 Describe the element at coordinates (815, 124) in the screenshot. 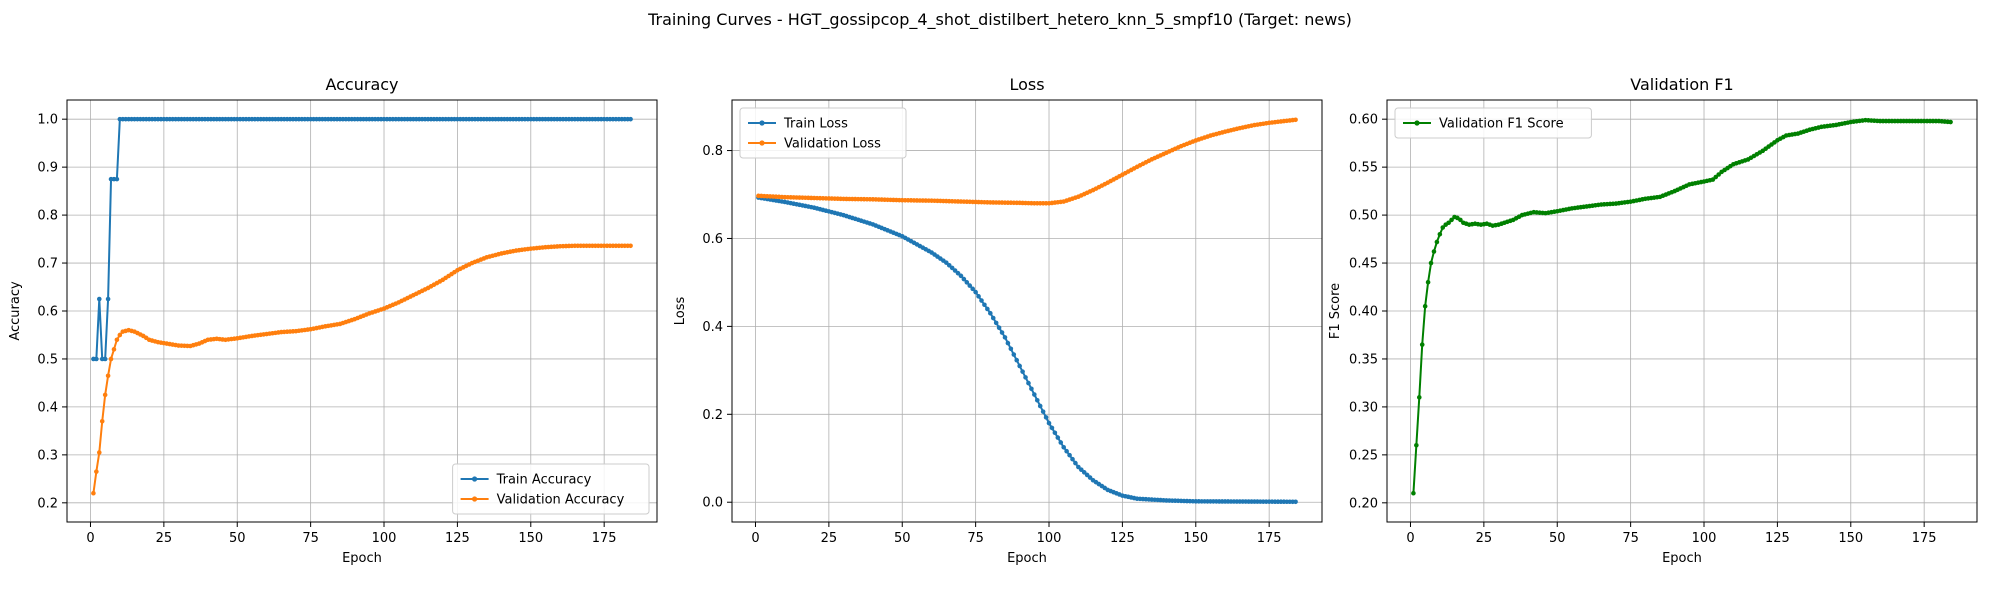

I see `legend-label: Train Loss` at that location.